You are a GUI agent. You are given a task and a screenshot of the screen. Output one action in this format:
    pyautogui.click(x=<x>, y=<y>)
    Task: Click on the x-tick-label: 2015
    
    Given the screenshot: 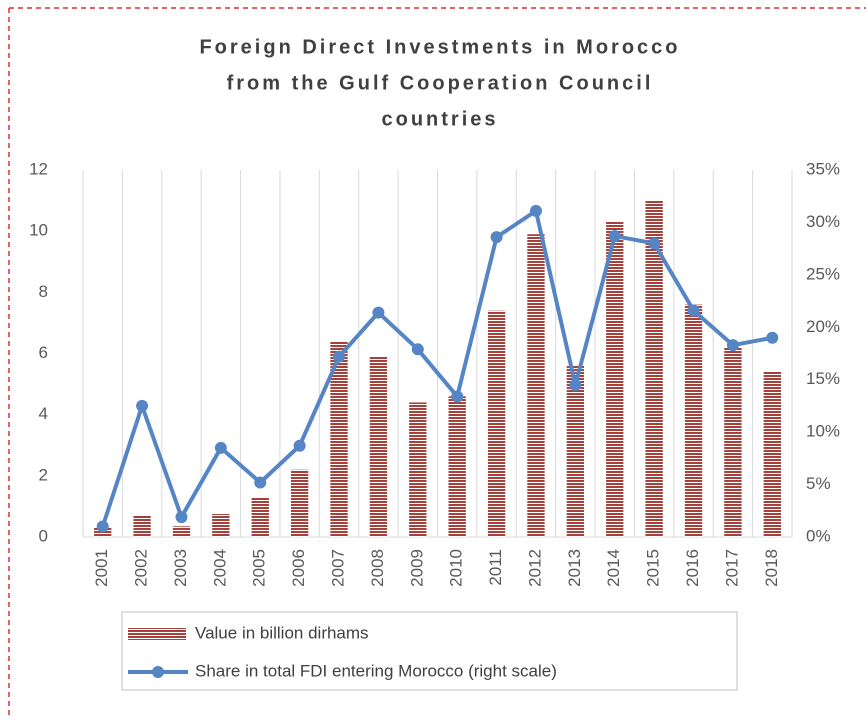 What is the action you would take?
    pyautogui.click(x=653, y=568)
    